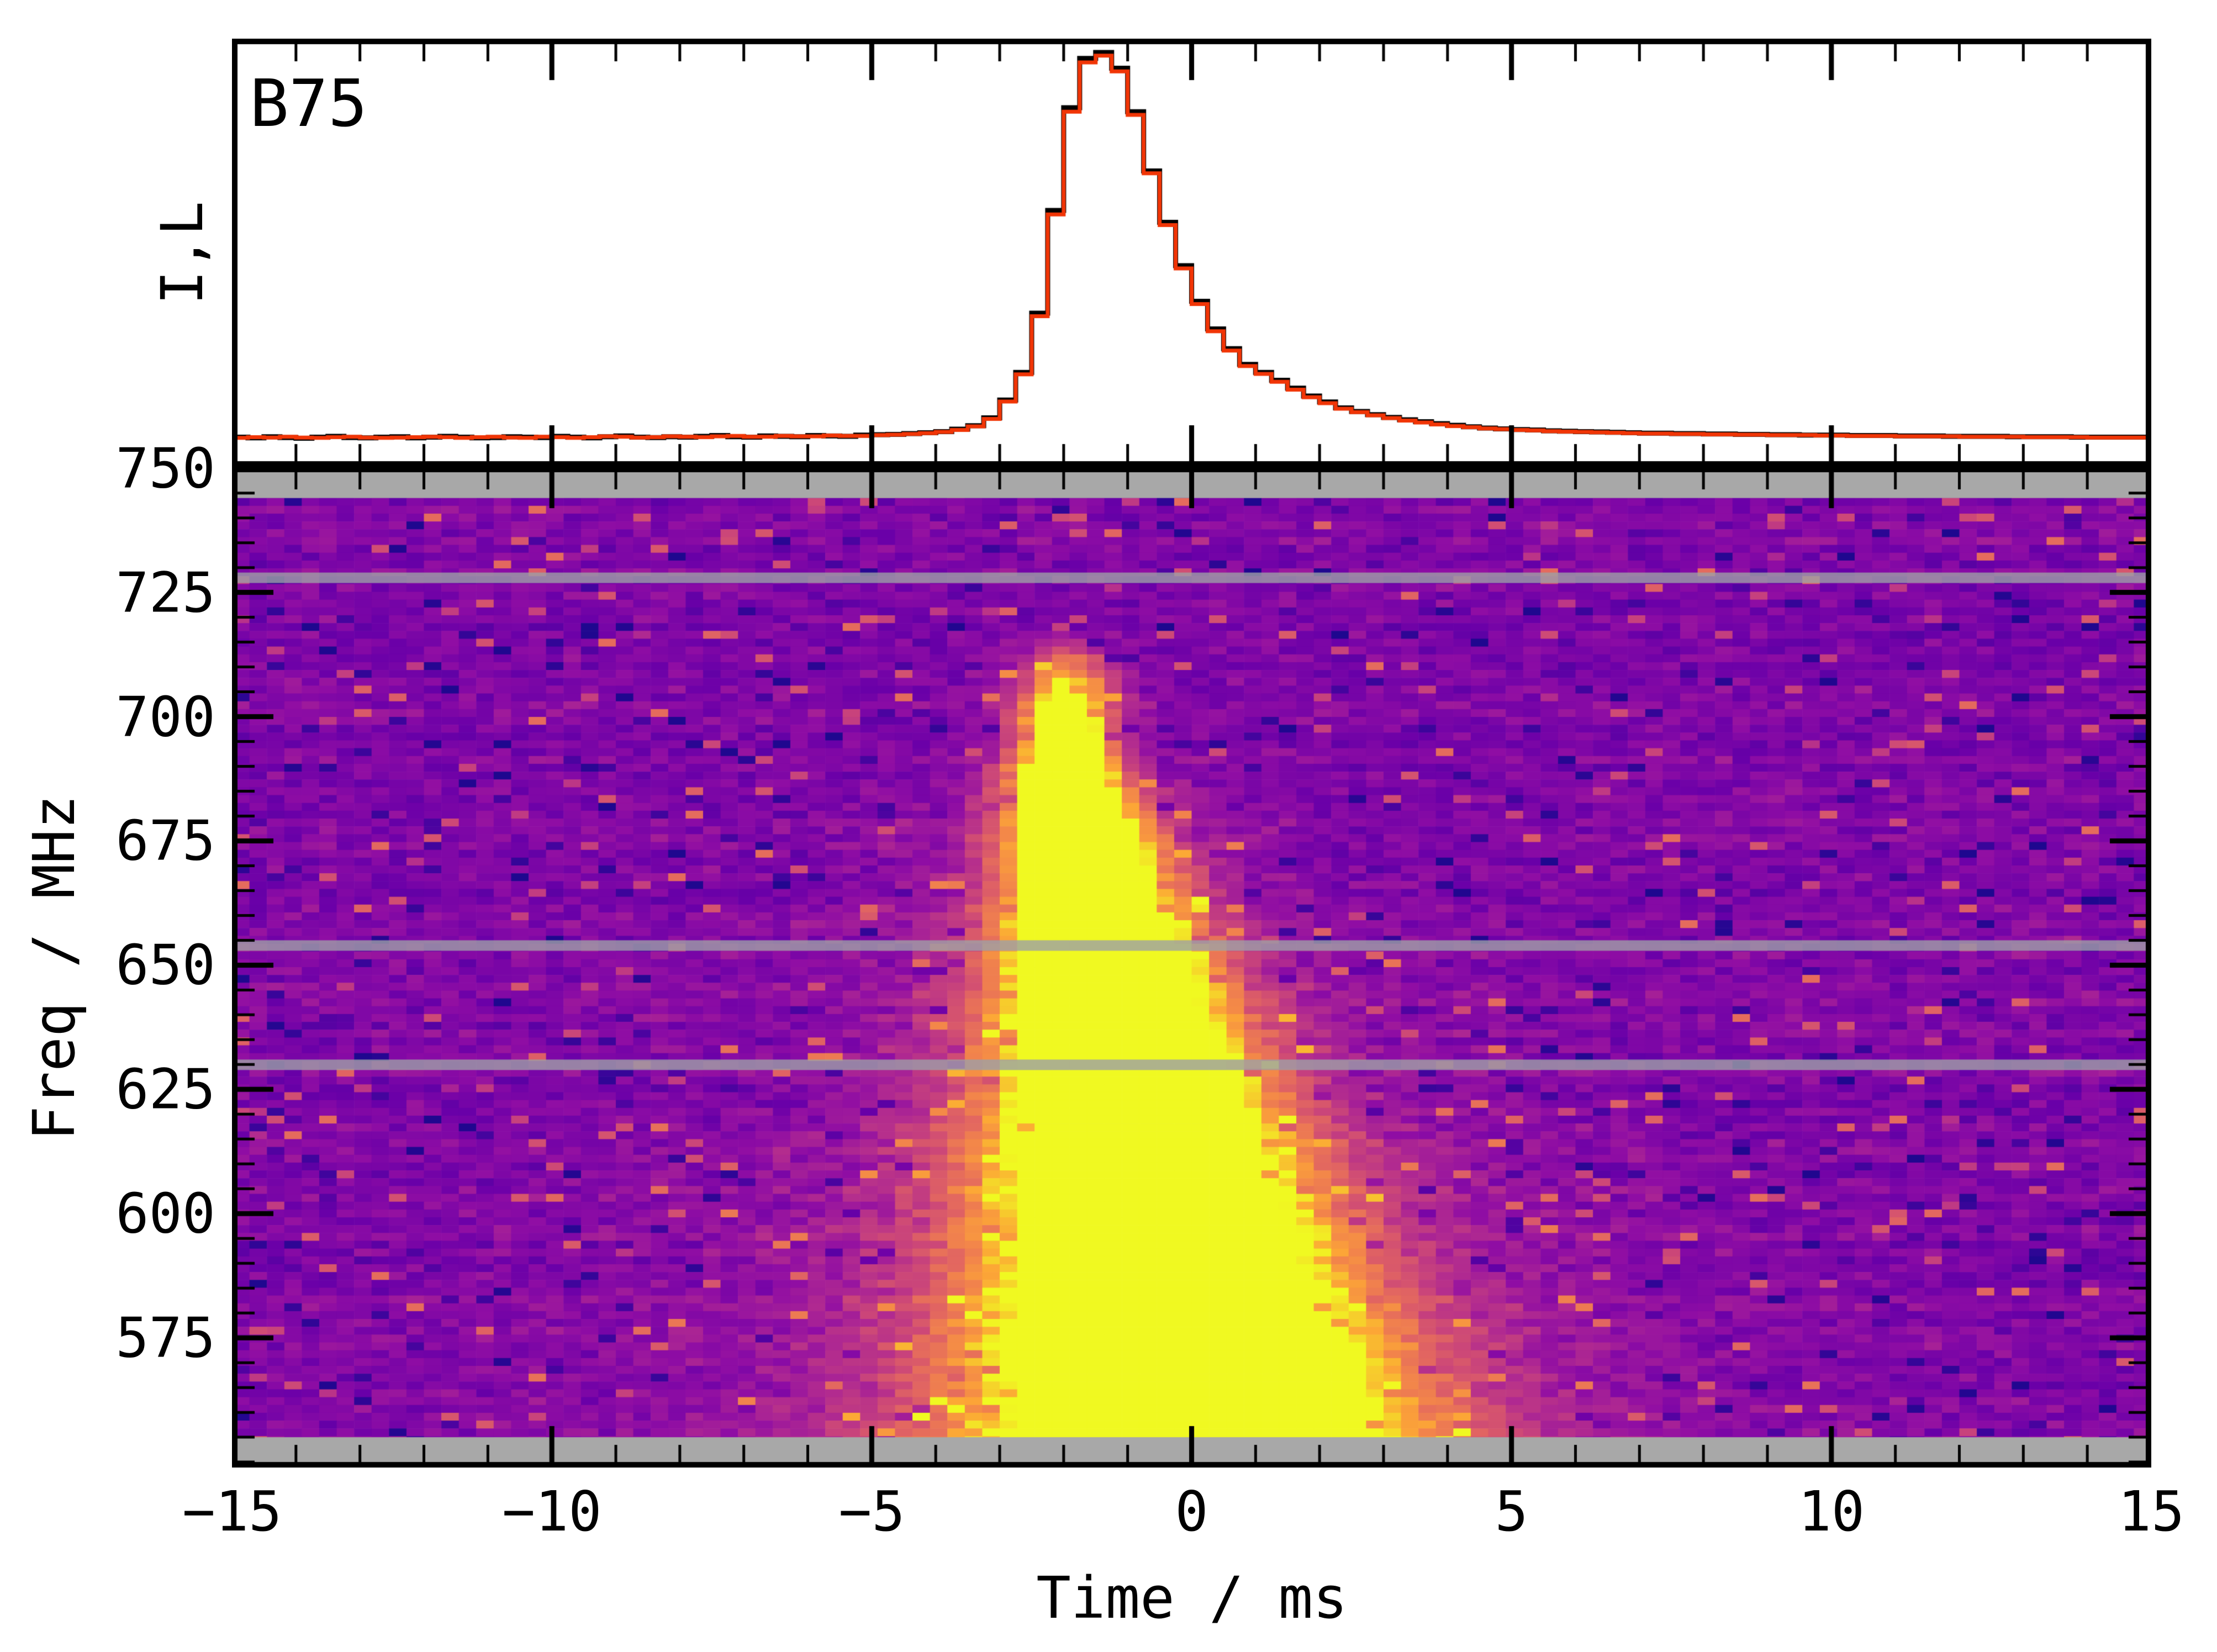 This screenshot has height=1652, width=2217. Describe the element at coordinates (165, 468) in the screenshot. I see `y-tick-label: 750` at that location.